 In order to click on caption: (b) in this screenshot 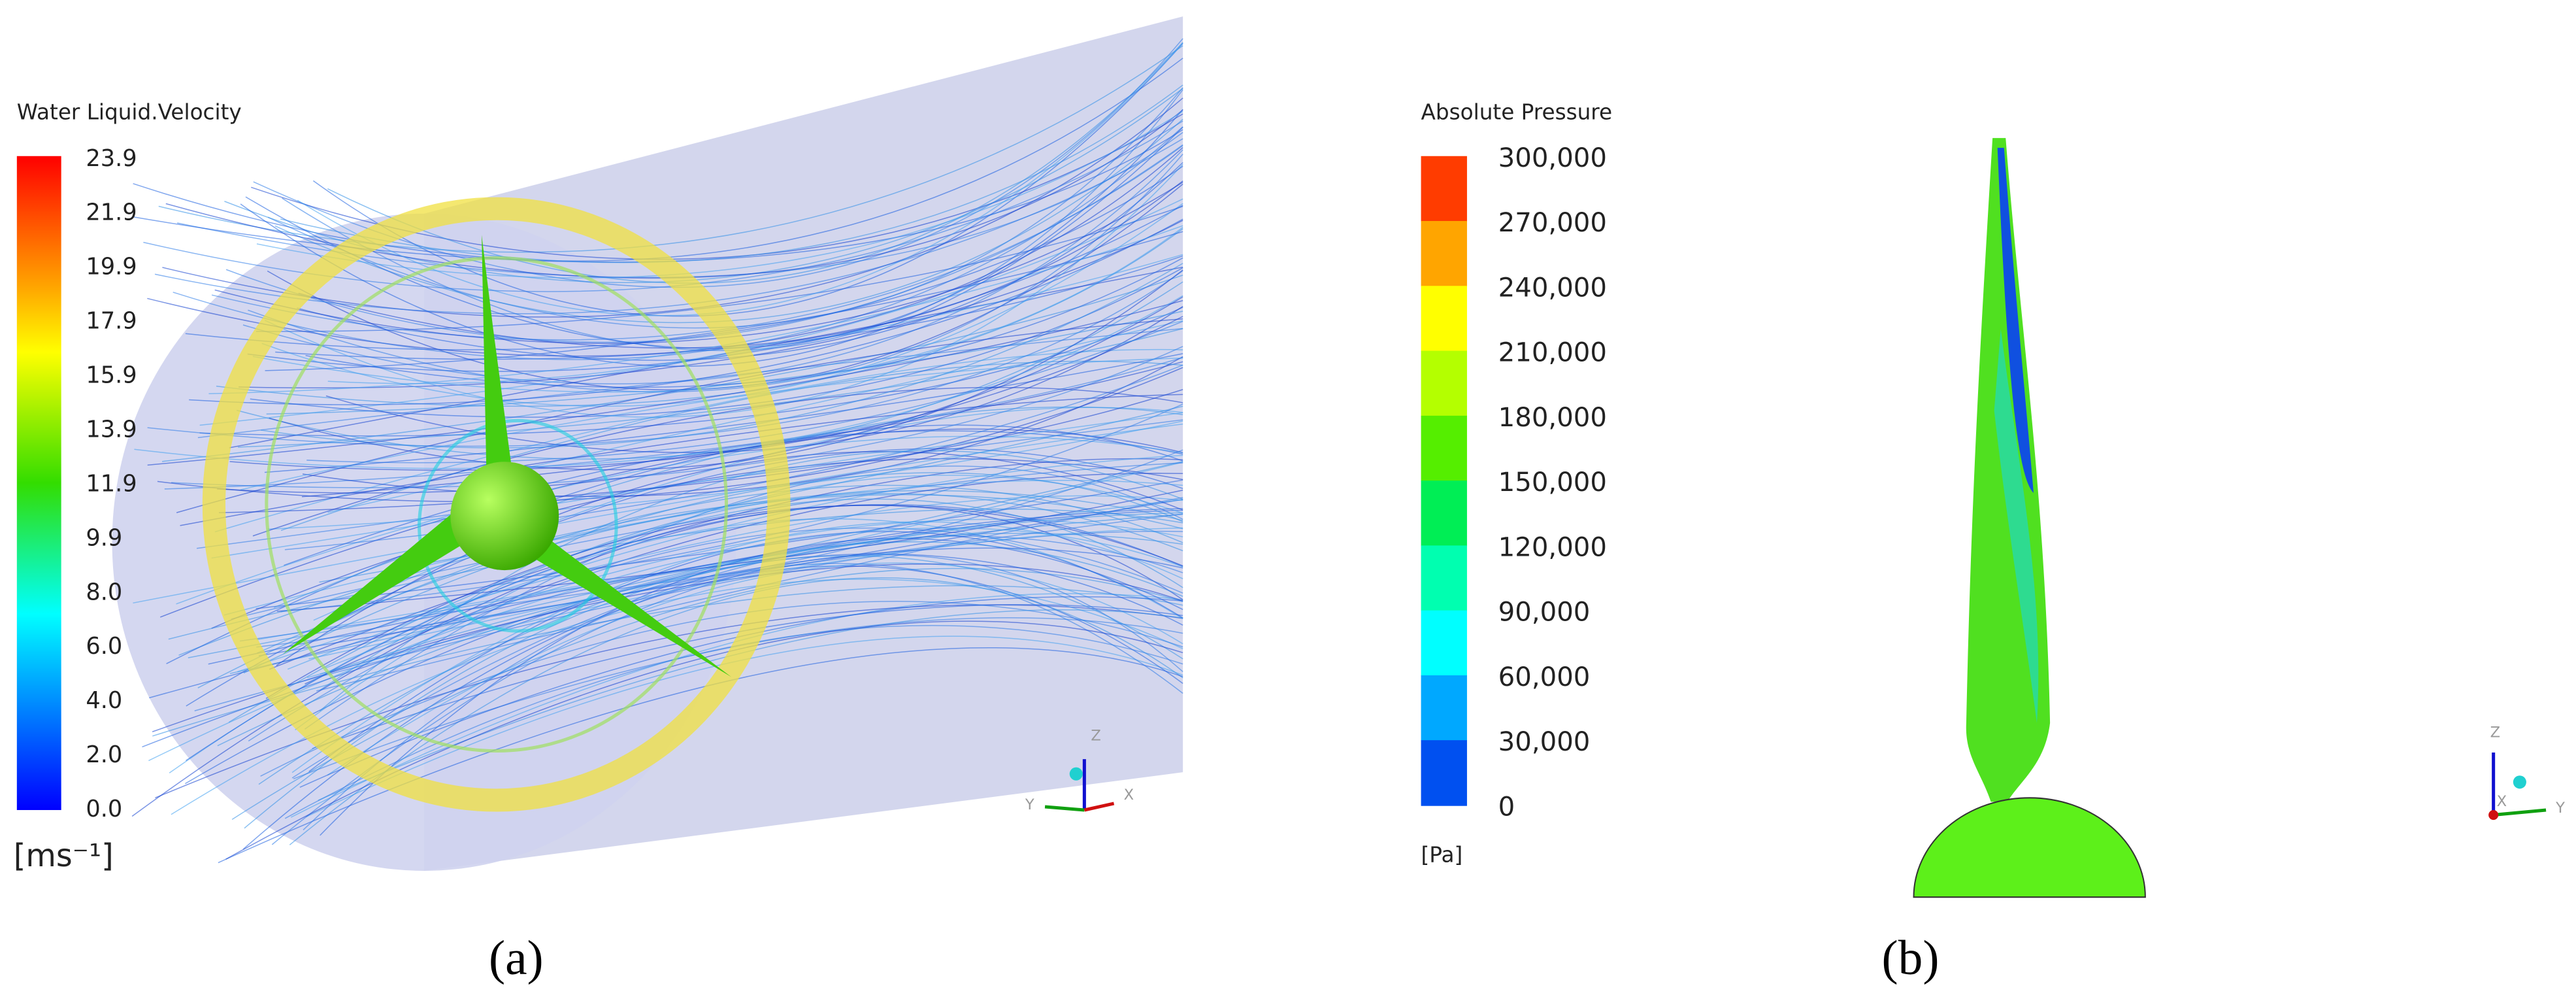, I will do `click(1911, 958)`.